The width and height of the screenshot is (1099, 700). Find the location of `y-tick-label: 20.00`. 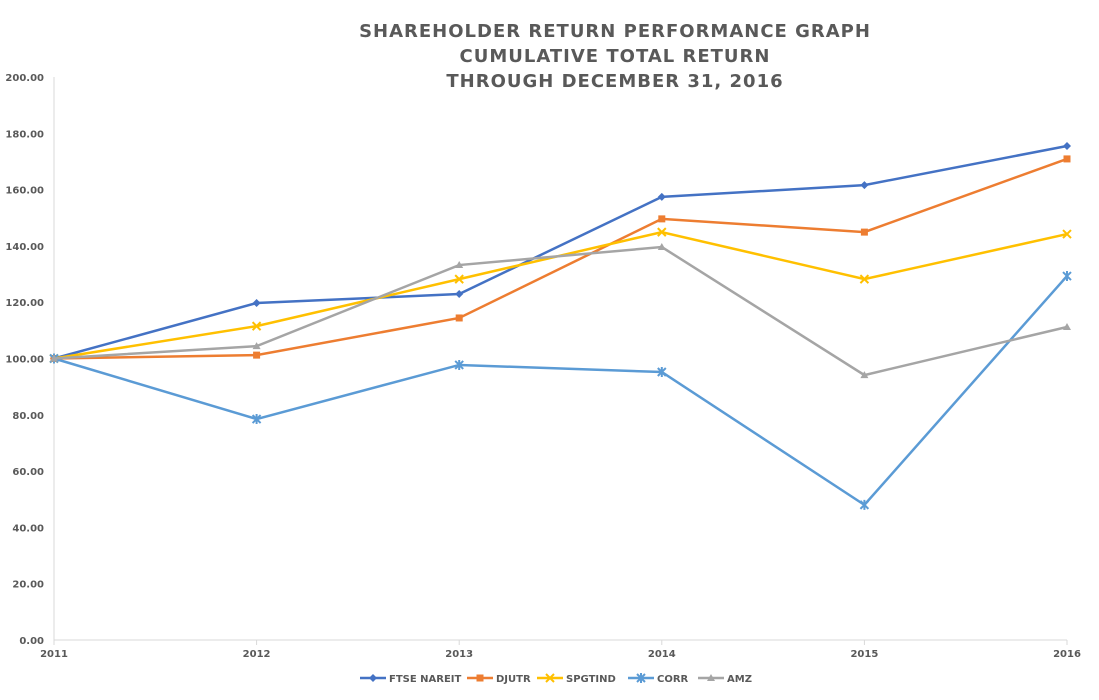

y-tick-label: 20.00 is located at coordinates (28, 585).